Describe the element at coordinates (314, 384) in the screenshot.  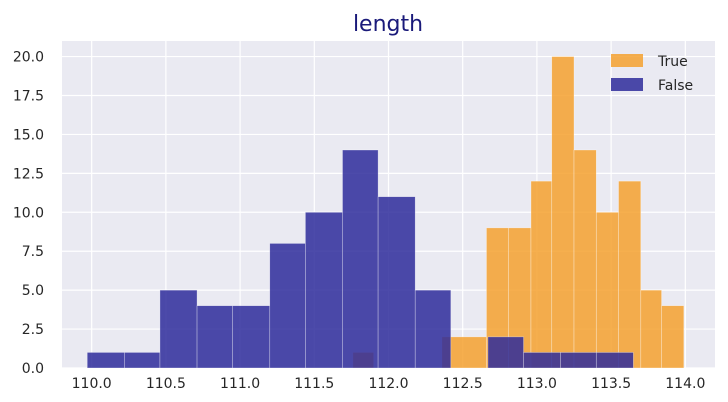
I see `x-tick-label: 111.5` at that location.